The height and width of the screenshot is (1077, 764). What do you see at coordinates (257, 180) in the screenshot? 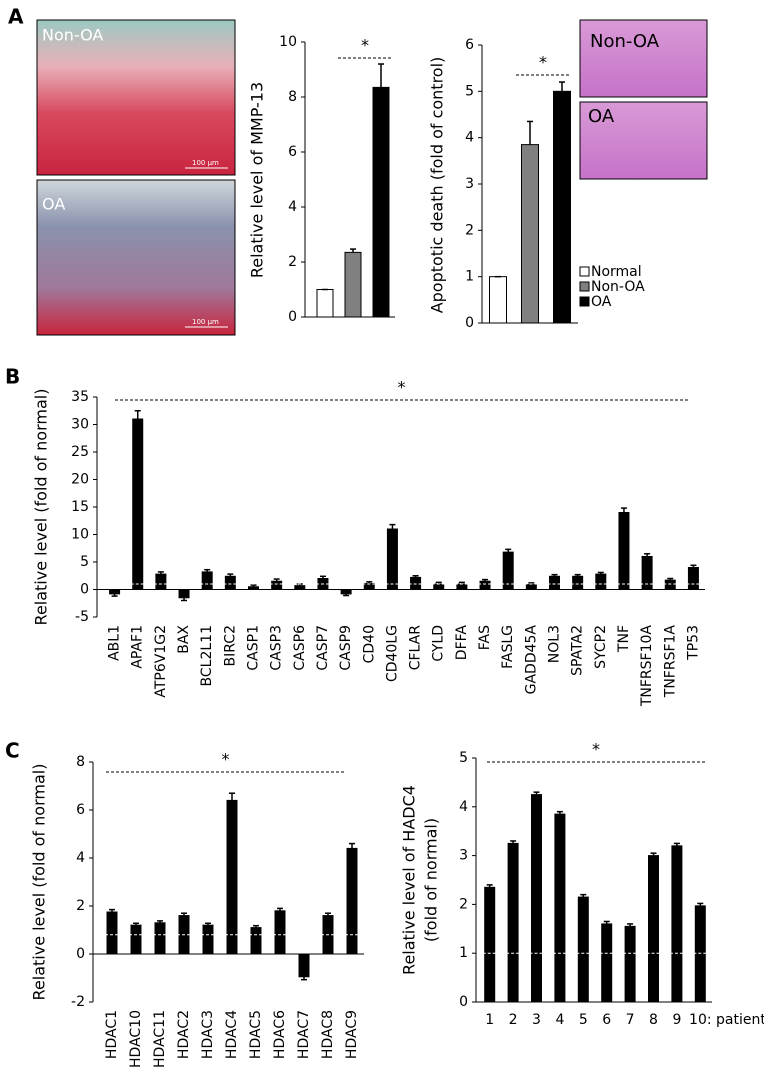
I see `y-axis-label: Relative level of MMP-13` at bounding box center [257, 180].